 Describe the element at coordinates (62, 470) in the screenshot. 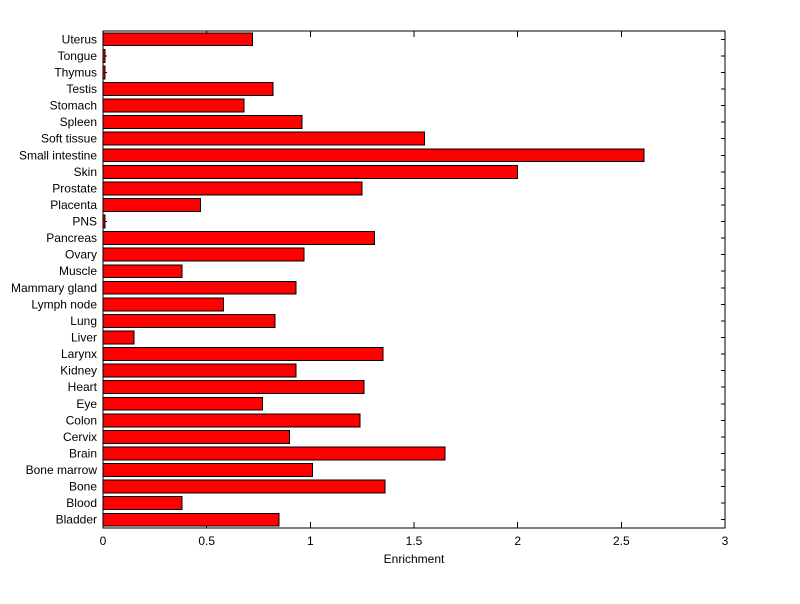

I see `category-label: Bone marrow` at that location.